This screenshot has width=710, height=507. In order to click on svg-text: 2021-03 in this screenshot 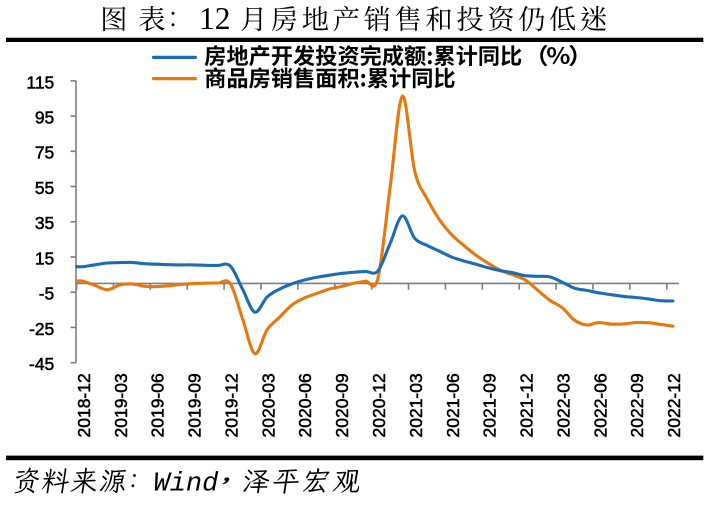, I will do `click(416, 405)`.